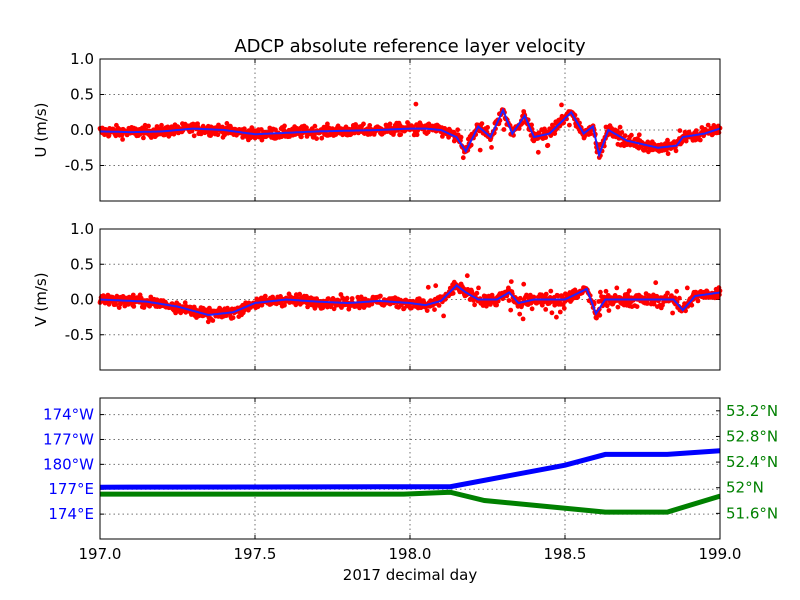 The width and height of the screenshot is (800, 600). Describe the element at coordinates (410, 133) in the screenshot. I see `smoothed-line` at that location.